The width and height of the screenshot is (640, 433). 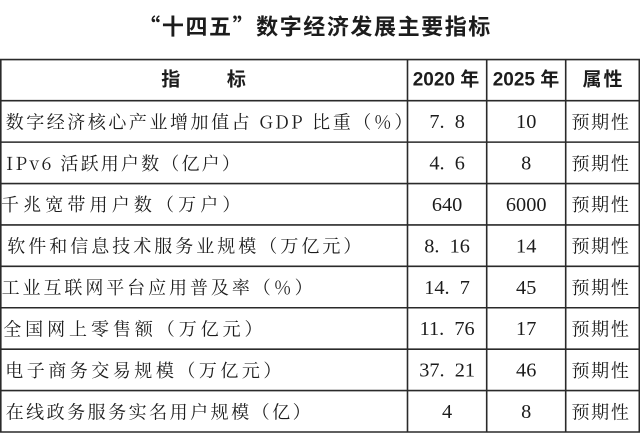 I want to click on svg-text: 工业互联网平台应用普及率（％）, so click(x=159, y=287).